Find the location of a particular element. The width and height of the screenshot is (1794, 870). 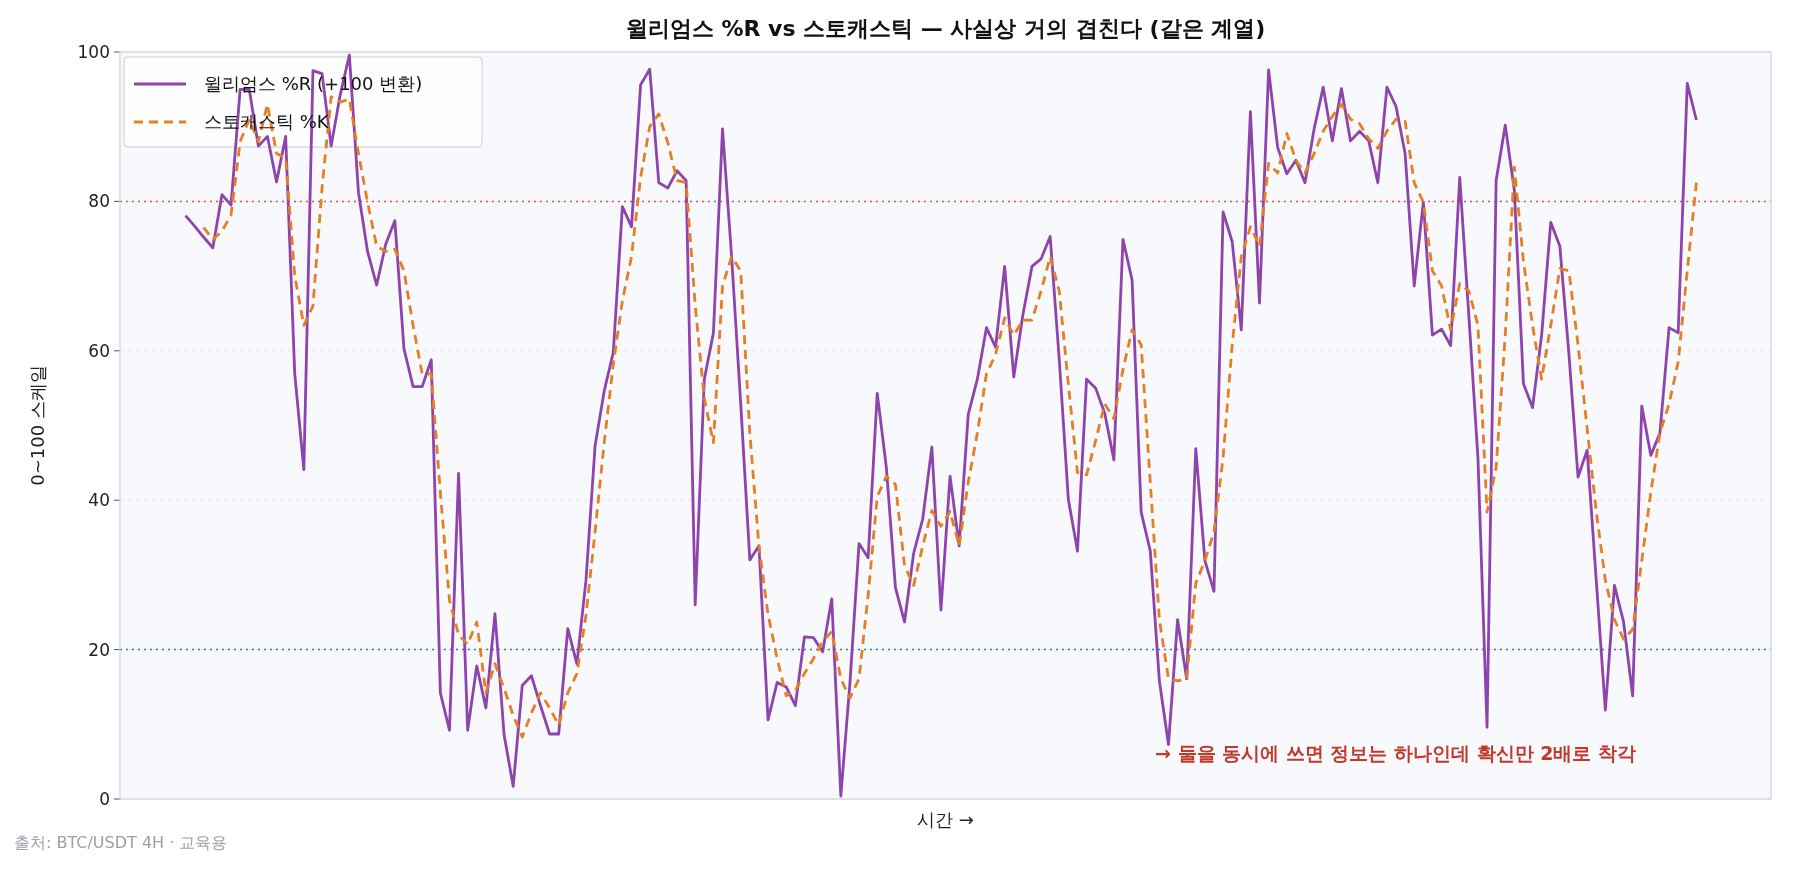

annotation: → 둘을 동시에 쓰면 정보는 하나인데 확신만 2배로 착각 is located at coordinates (1396, 753).